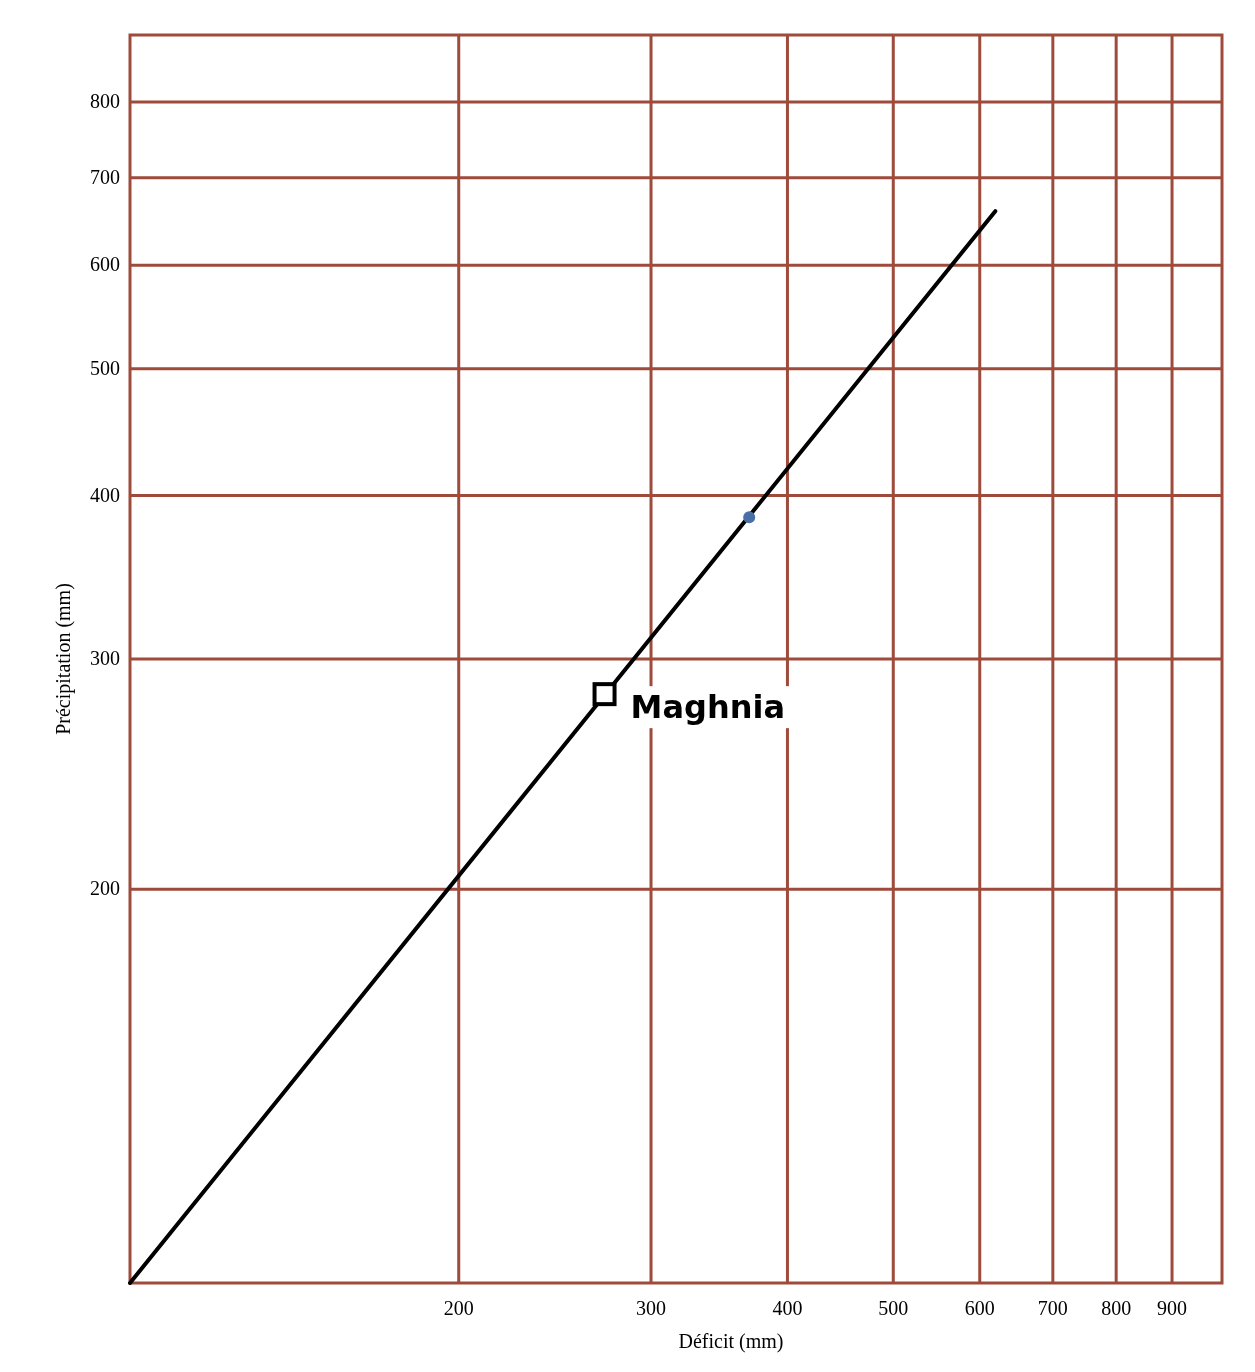  What do you see at coordinates (1052, 1308) in the screenshot?
I see `x-tick-label: 700` at bounding box center [1052, 1308].